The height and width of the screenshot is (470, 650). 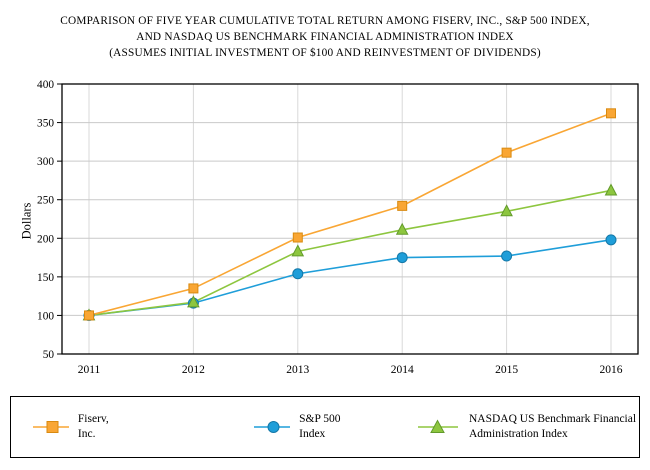 What do you see at coordinates (45, 316) in the screenshot?
I see `y-tick-label: 100` at bounding box center [45, 316].